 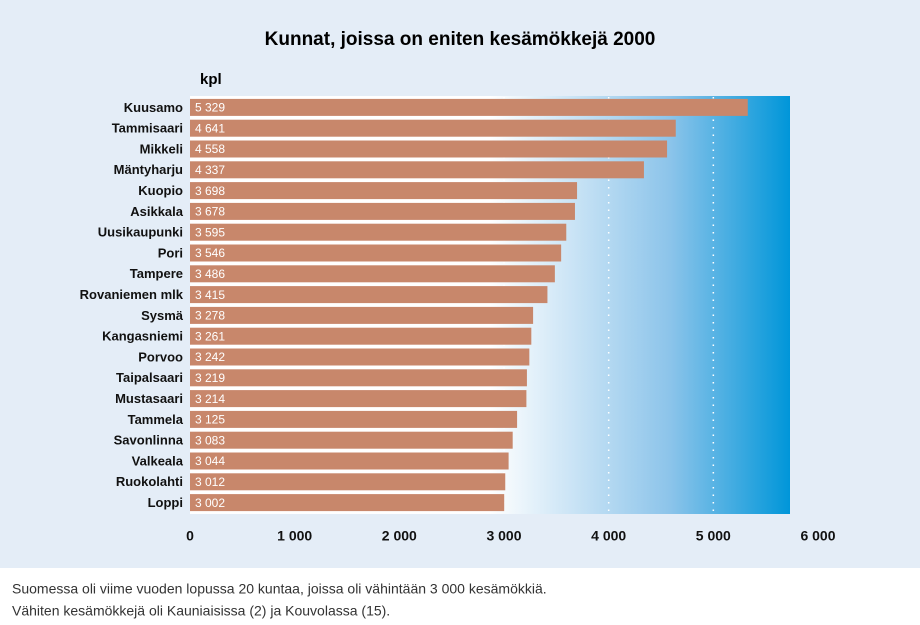 I want to click on y-tick-label: Rovaniemen mlk, so click(x=132, y=294).